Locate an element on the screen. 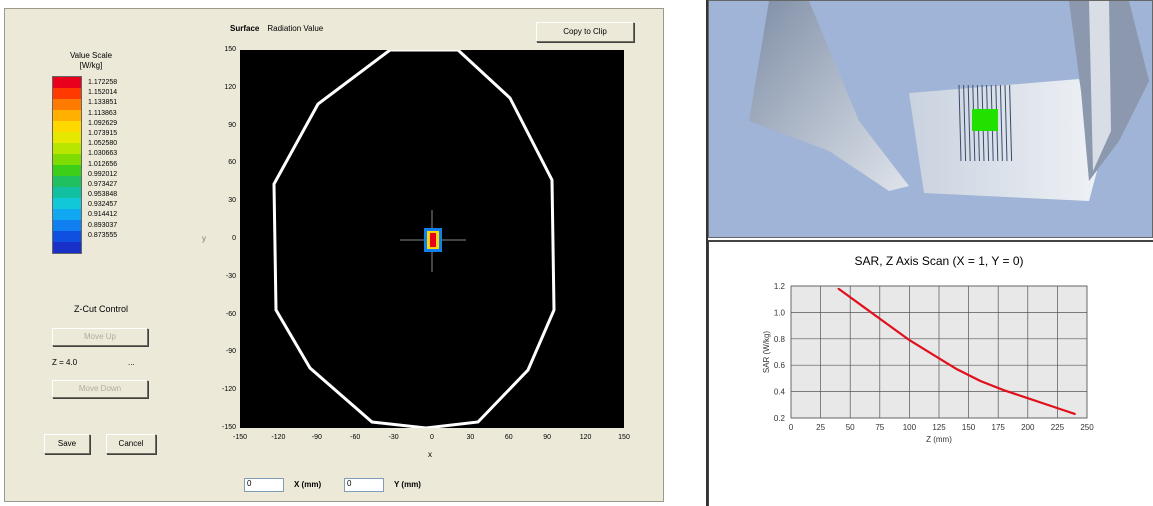  legend-title-line1: Value Scale is located at coordinates (91, 55).